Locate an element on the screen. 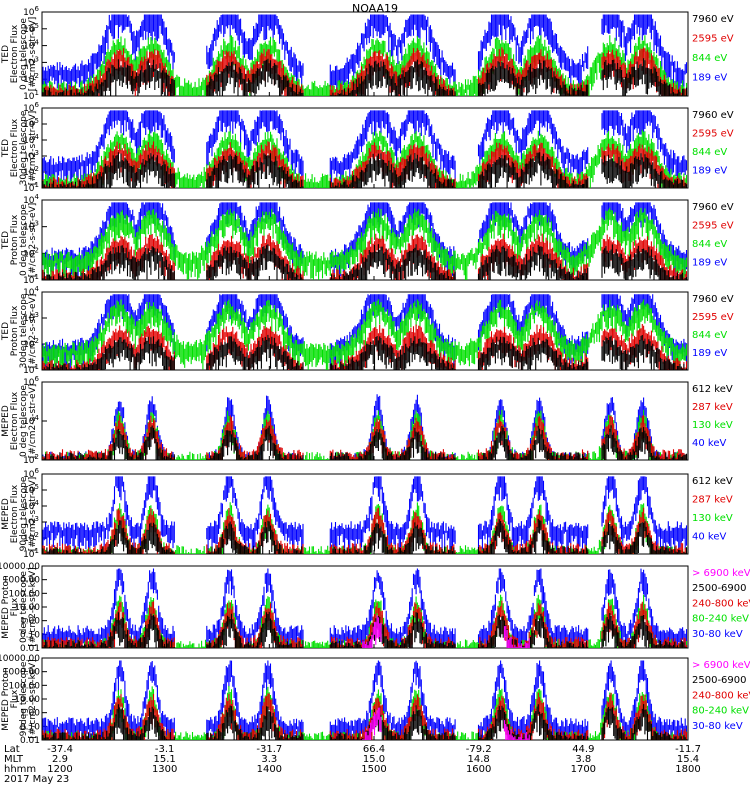  series-green is located at coordinates (365, 243).